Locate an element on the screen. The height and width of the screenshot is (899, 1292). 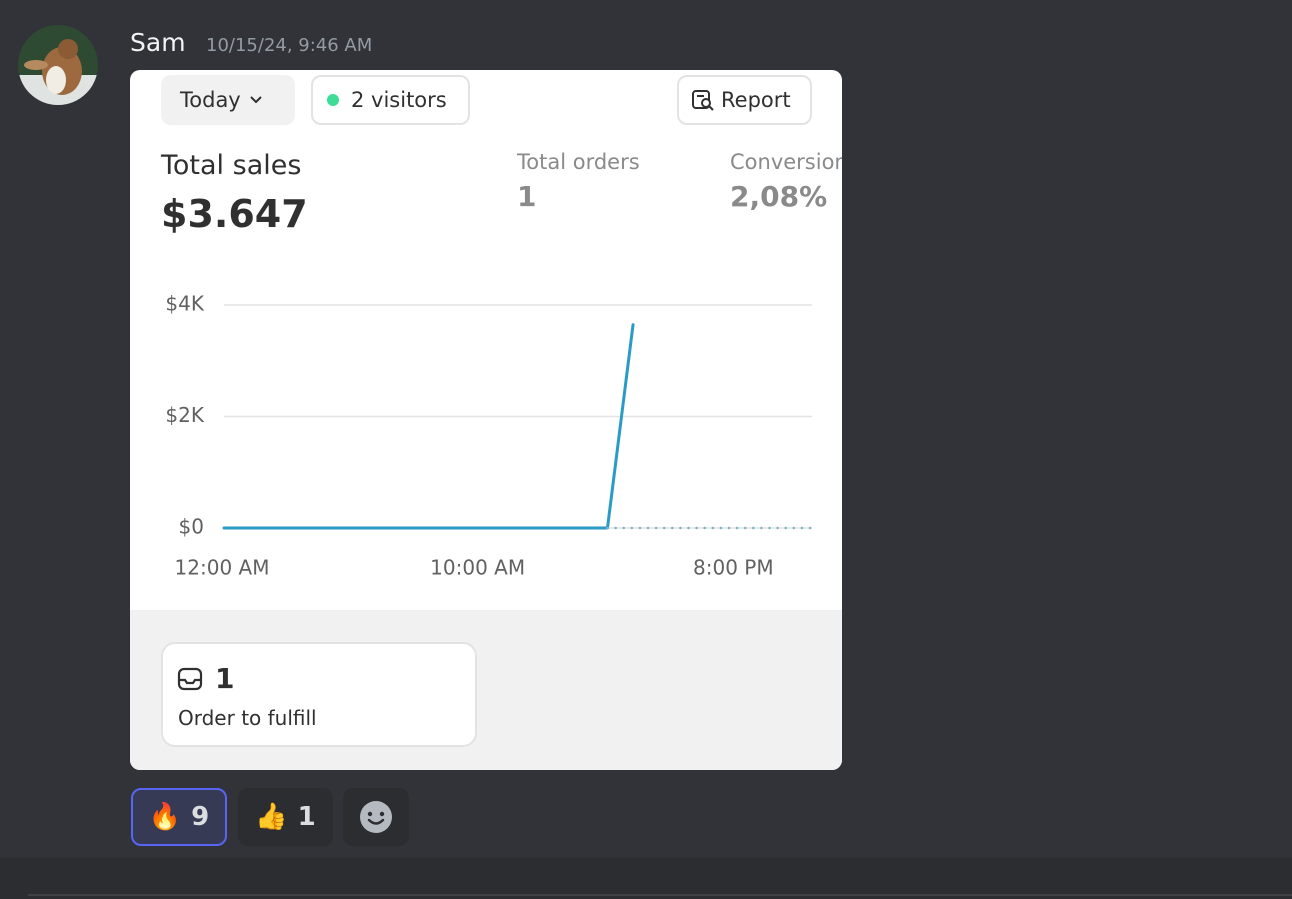
metric-value: $3.647 is located at coordinates (234, 214).